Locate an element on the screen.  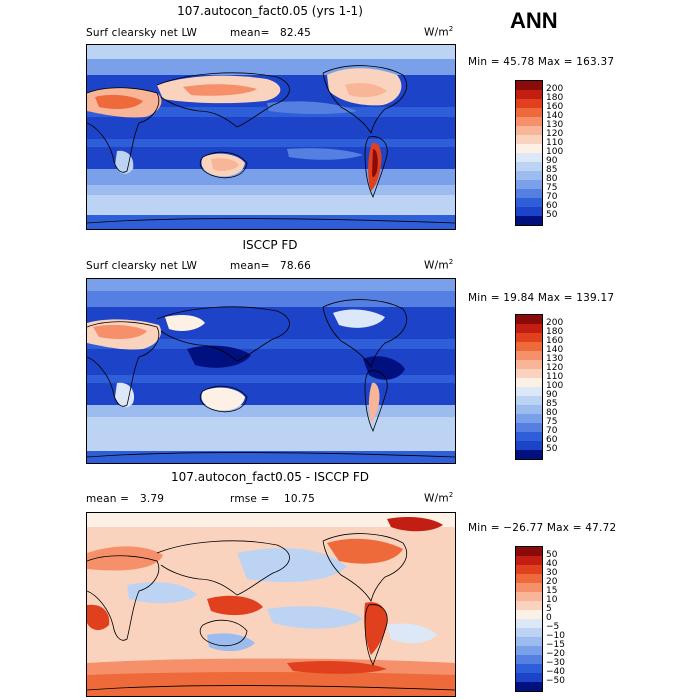
minmax-obs: Min = 19.84 Max = 139.17 is located at coordinates (541, 298).